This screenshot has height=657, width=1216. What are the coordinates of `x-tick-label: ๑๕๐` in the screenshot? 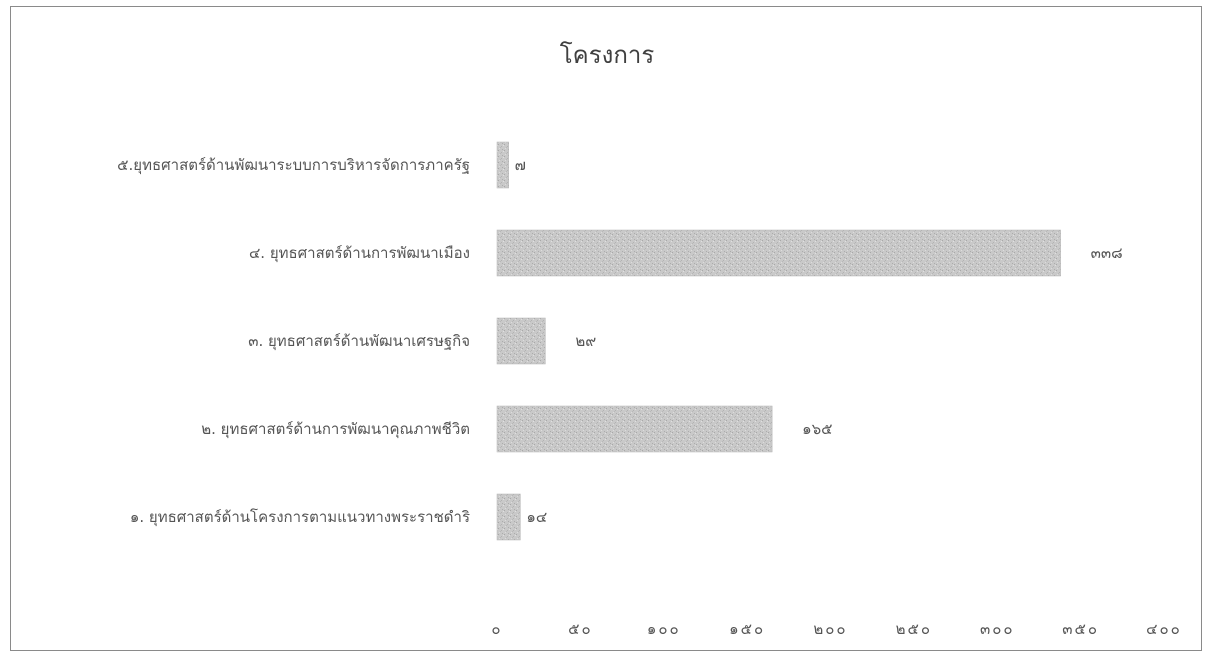 It's located at (747, 629).